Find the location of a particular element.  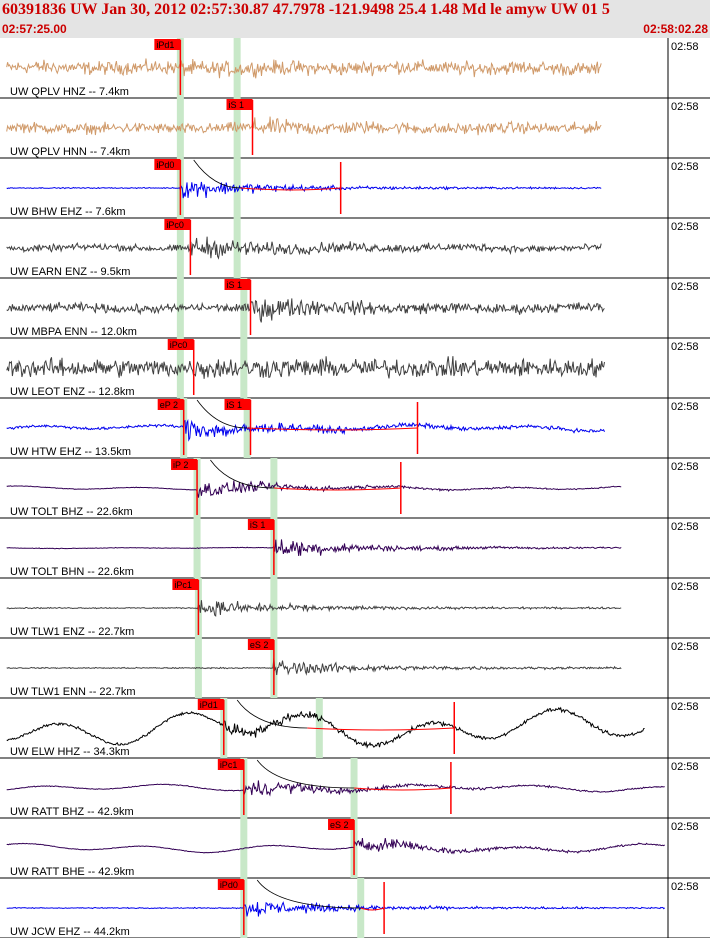

trace-label: UW TOLT BHN -- 22.6km is located at coordinates (72, 572).